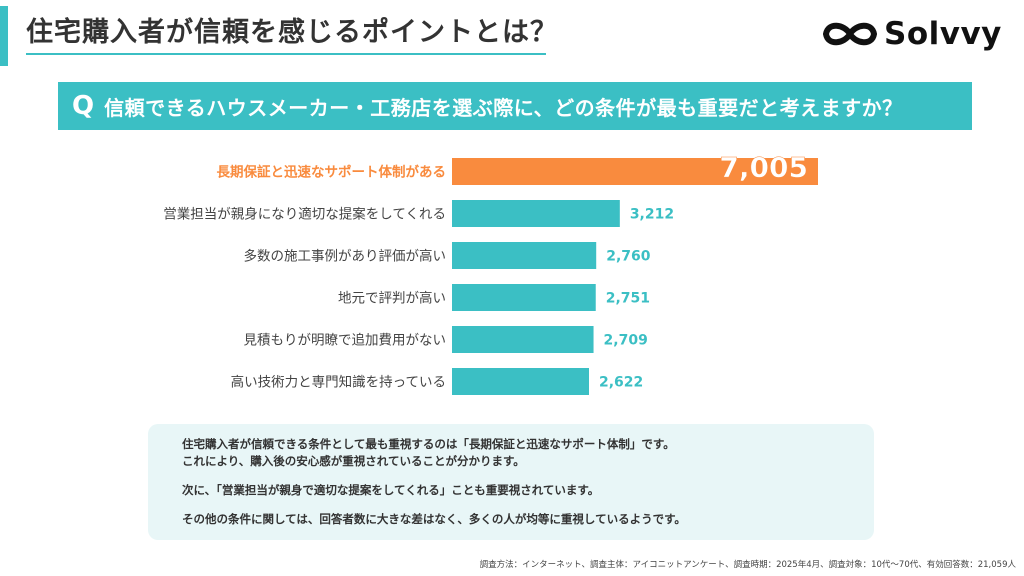 This screenshot has width=1024, height=576. Describe the element at coordinates (763, 167) in the screenshot. I see `value-label: 7,005` at that location.